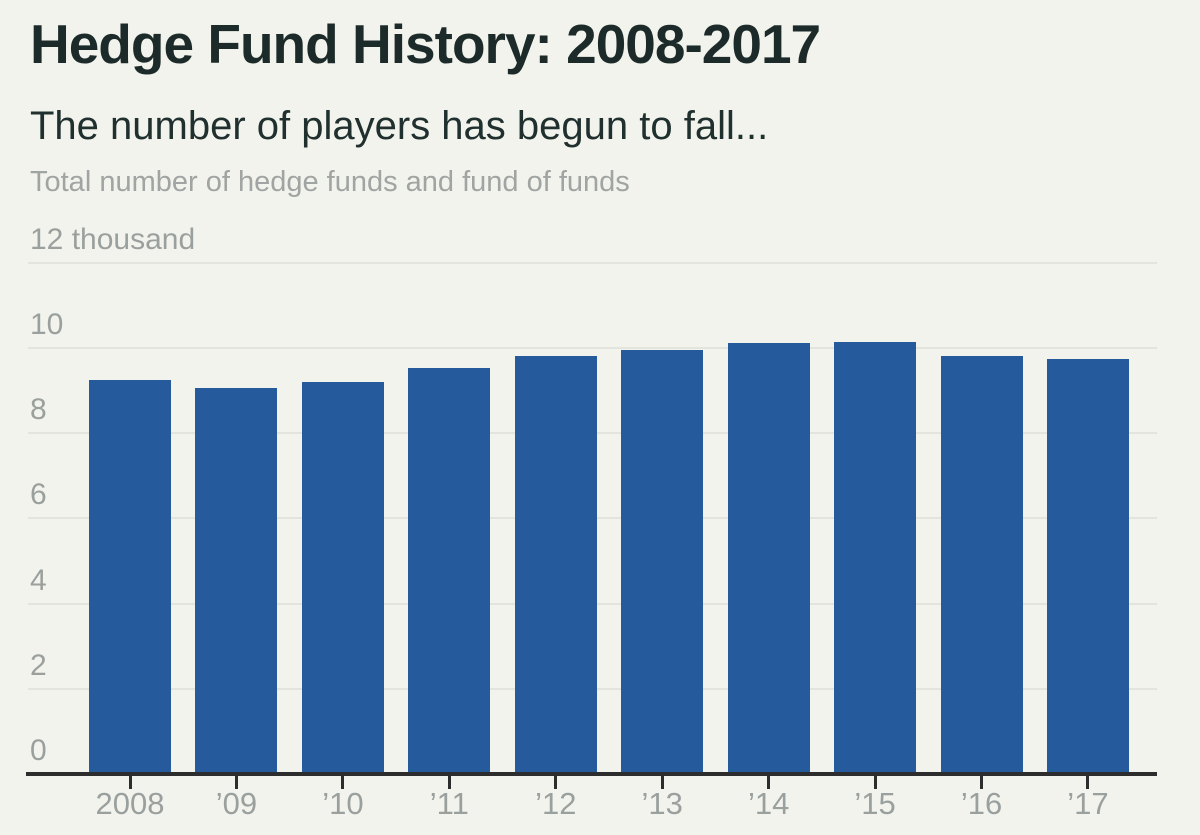  I want to click on x-axis-label-16: ’16, so click(981, 803).